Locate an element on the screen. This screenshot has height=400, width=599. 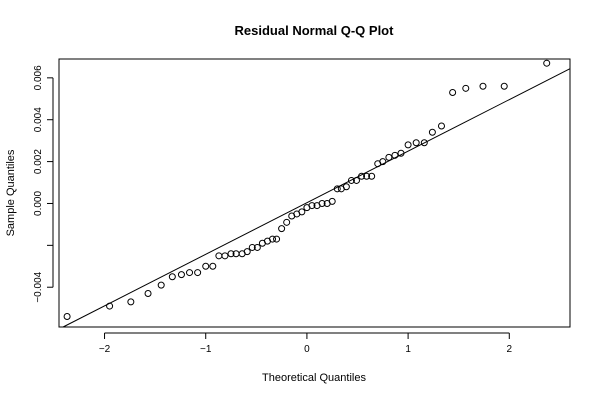
y-tick-label: 0.002 is located at coordinates (38, 161).